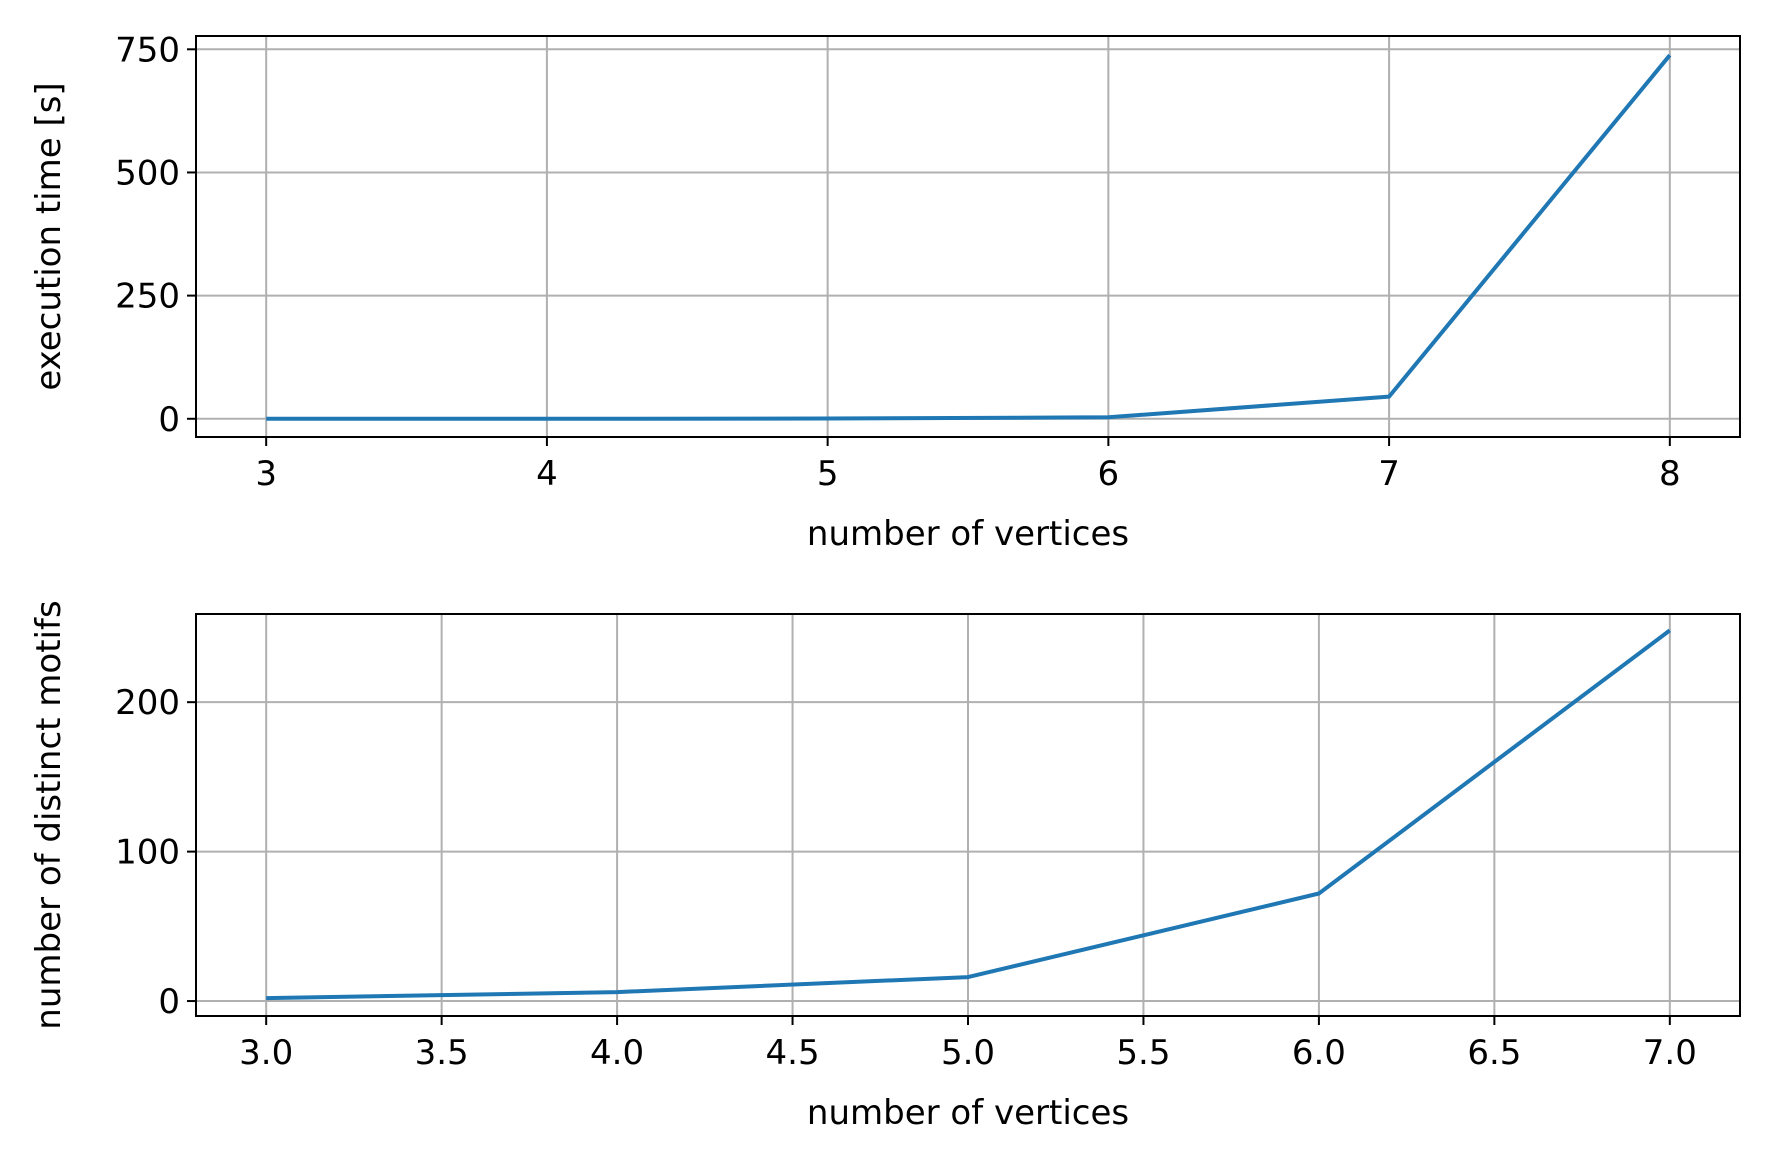 The image size is (1767, 1170). I want to click on x-tick-label: 4.0, so click(617, 1053).